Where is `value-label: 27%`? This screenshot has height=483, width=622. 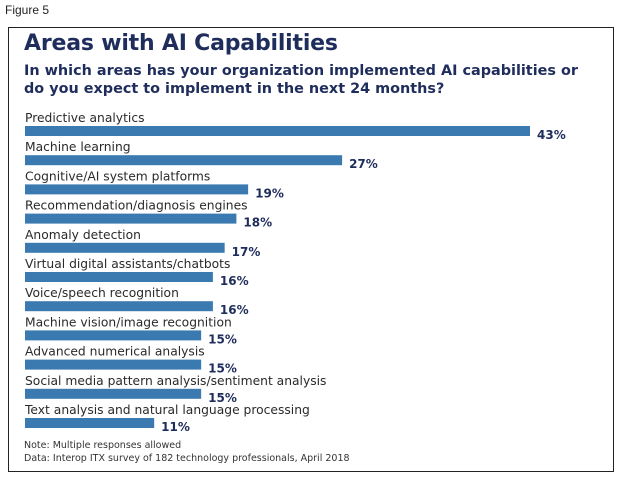
value-label: 27% is located at coordinates (363, 164).